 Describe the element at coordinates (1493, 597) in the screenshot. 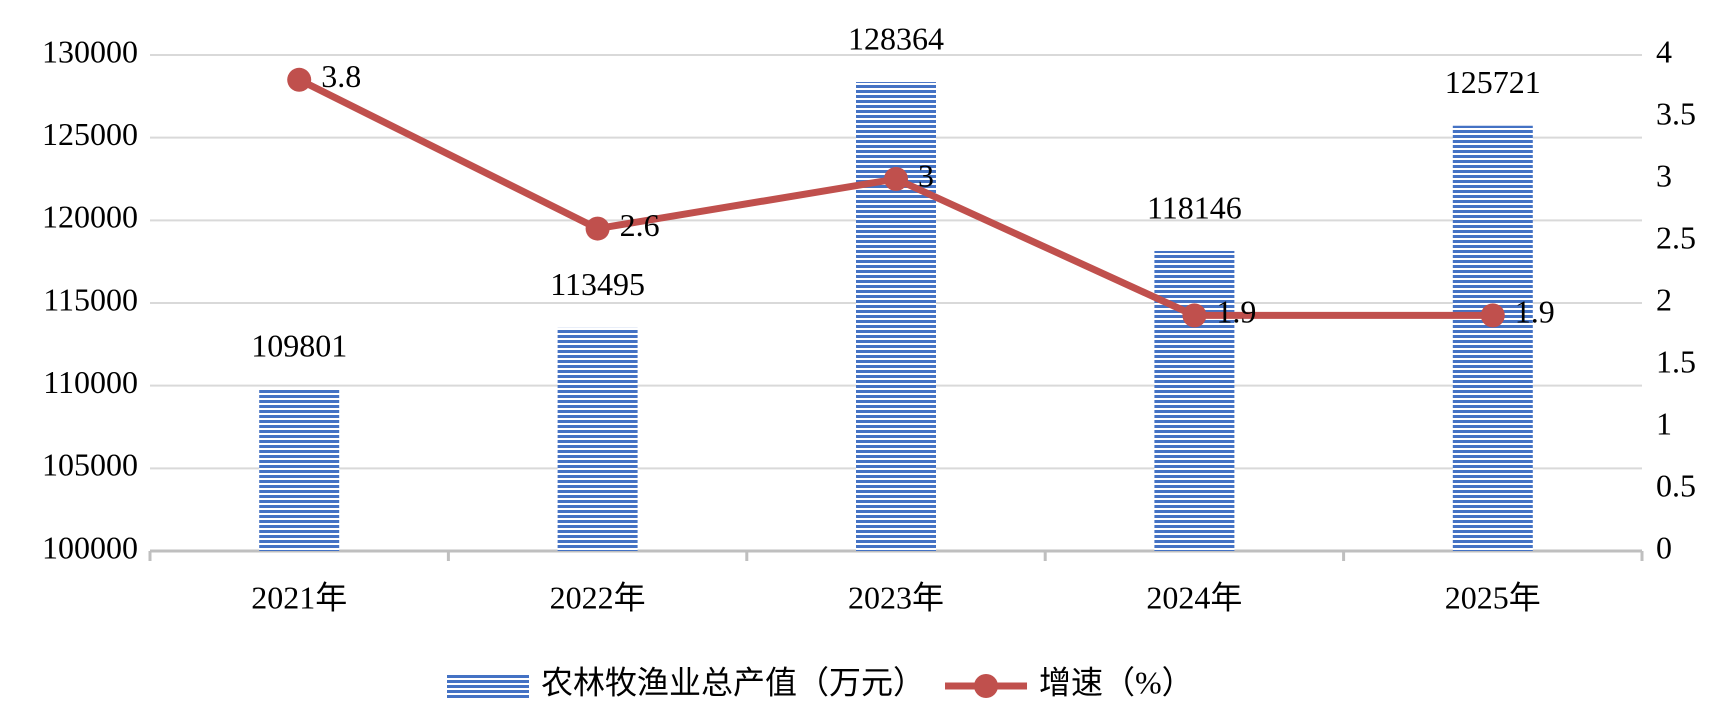

I see `x-tick-label: 2025年` at that location.